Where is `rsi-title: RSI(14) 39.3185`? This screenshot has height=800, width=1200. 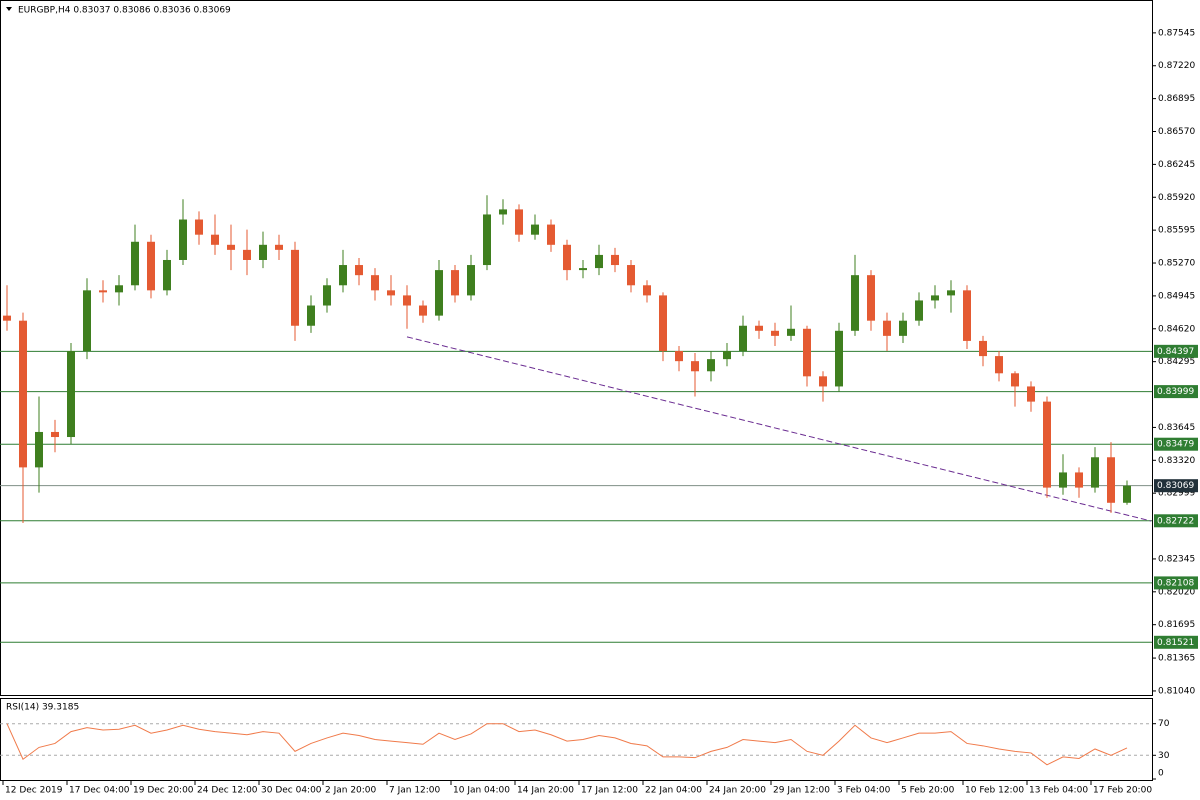 rsi-title: RSI(14) 39.3185 is located at coordinates (42, 708).